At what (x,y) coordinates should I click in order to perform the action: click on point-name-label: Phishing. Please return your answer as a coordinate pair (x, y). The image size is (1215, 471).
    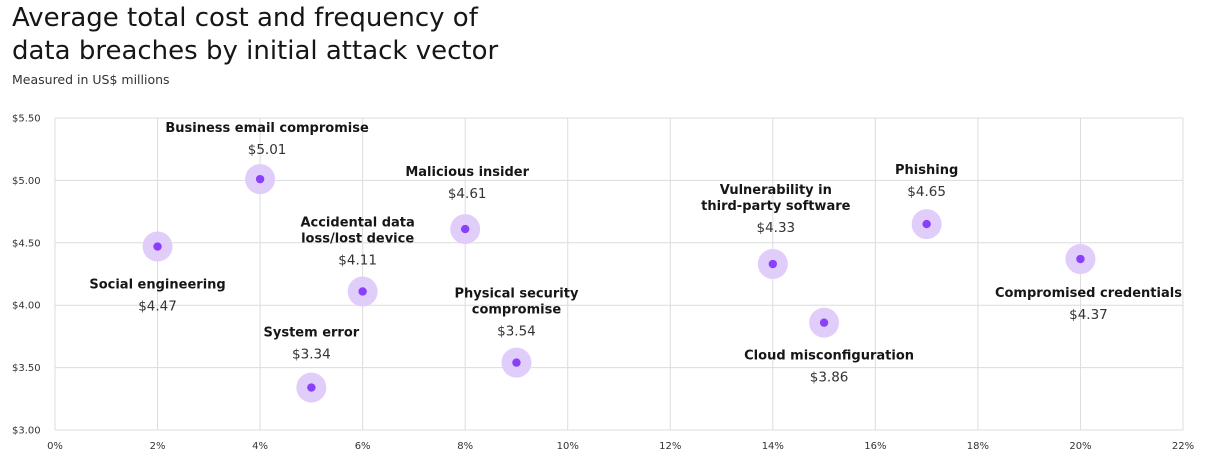
    Looking at the image, I should click on (926, 170).